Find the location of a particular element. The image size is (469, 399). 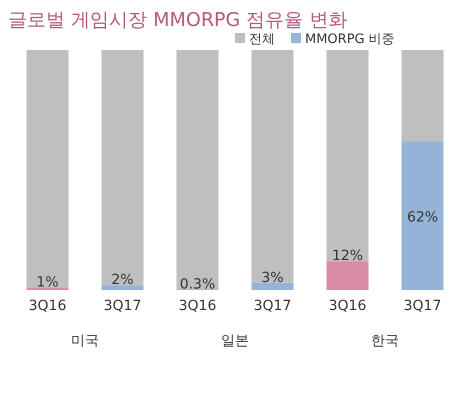

legend-label: 전체 is located at coordinates (262, 39).